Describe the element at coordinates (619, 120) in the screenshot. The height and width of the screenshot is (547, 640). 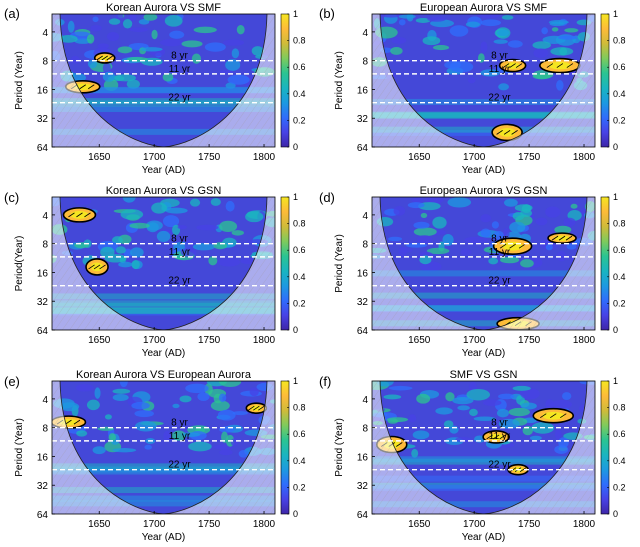
I see `colorbar-tick-label: 0.2` at that location.